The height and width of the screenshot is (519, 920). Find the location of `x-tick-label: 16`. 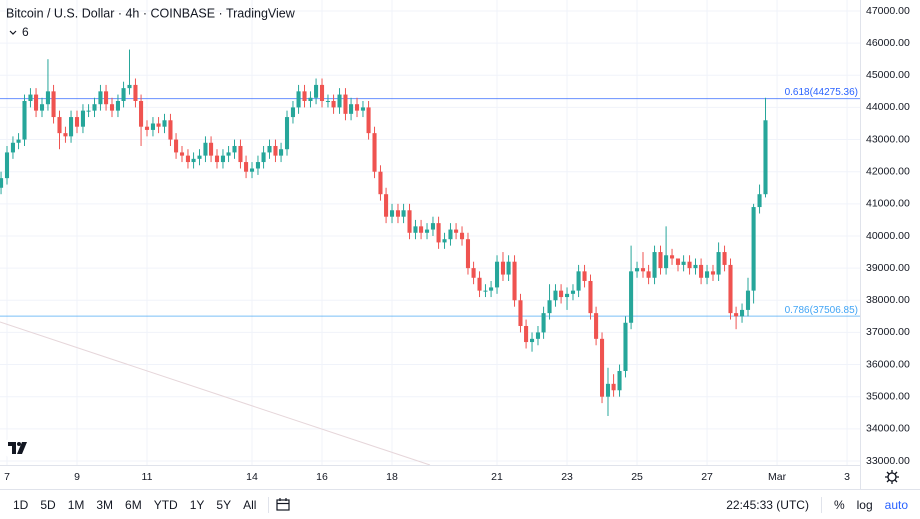

x-tick-label: 16 is located at coordinates (322, 477).